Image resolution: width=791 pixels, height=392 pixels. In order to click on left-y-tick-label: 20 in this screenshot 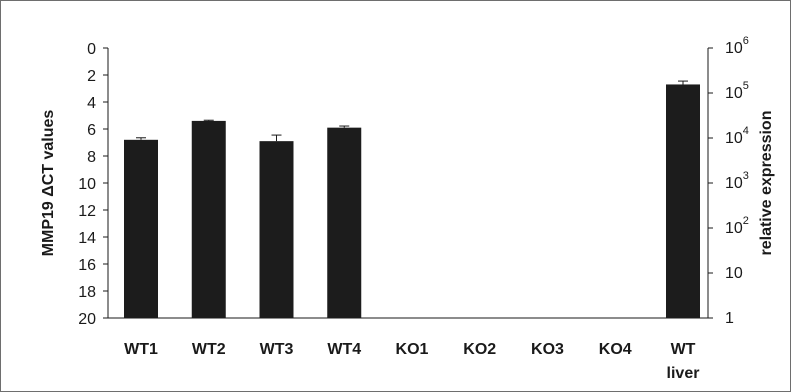, I will do `click(87, 319)`.